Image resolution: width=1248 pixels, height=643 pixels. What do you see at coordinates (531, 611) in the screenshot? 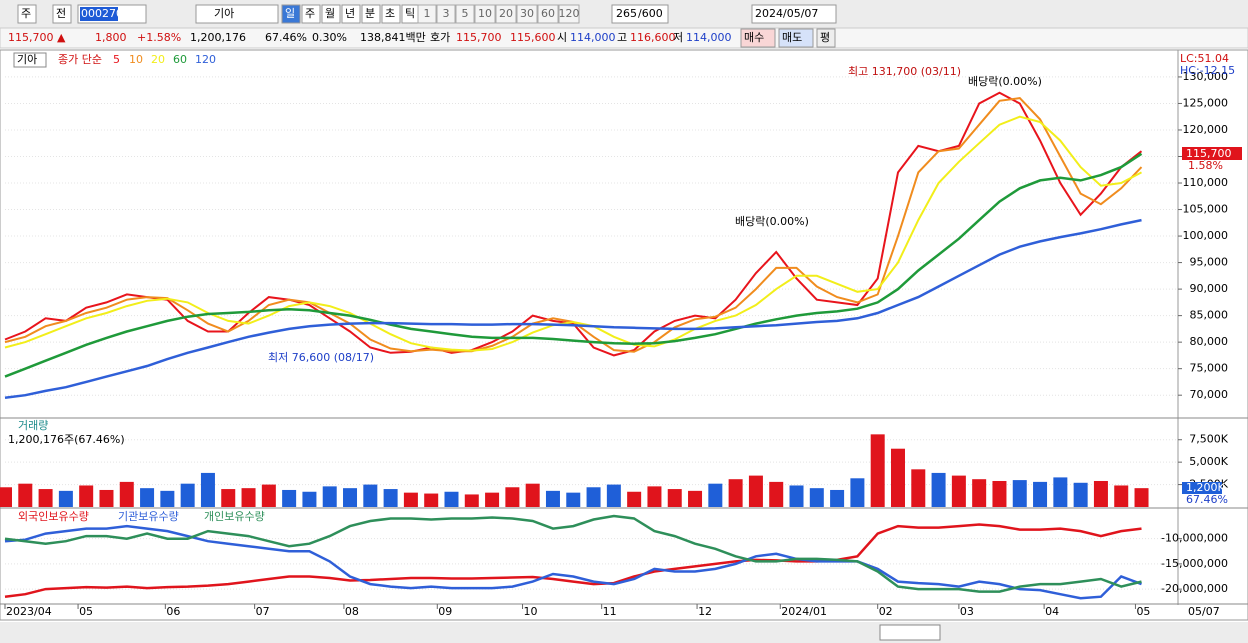
I see `x-tick-label: 10` at bounding box center [531, 611].